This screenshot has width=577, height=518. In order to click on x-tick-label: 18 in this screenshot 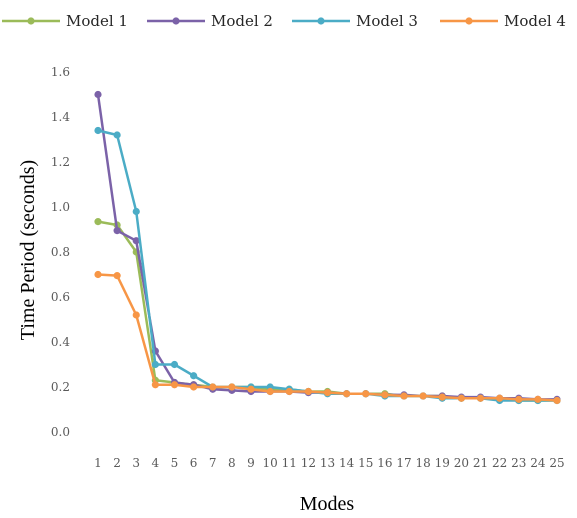, I will do `click(422, 463)`.